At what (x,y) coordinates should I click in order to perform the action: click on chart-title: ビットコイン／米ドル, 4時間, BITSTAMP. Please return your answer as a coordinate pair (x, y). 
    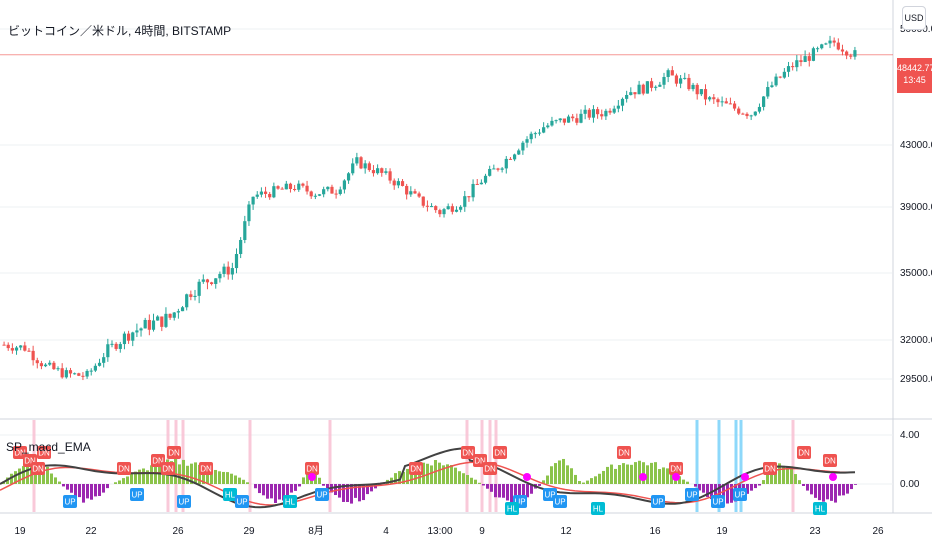
    Looking at the image, I should click on (120, 31).